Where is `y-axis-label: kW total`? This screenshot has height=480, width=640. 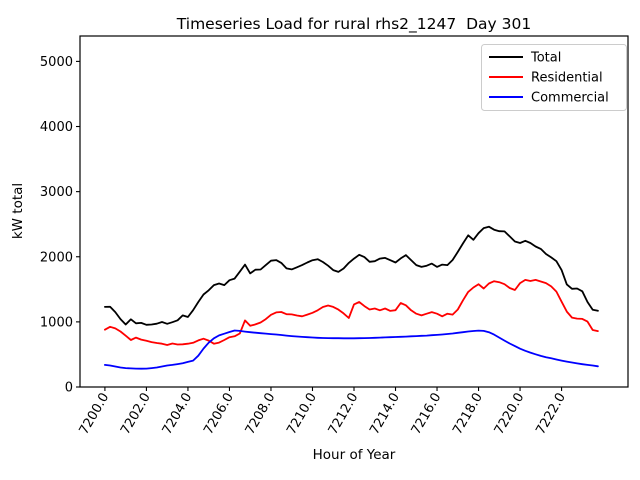 y-axis-label: kW total is located at coordinates (18, 211).